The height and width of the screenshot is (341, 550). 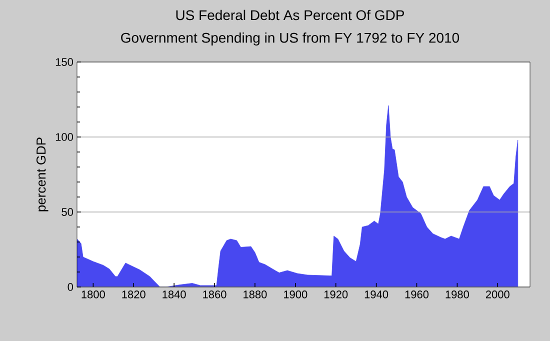 I want to click on chart-title: US Federal Debt As Percent Of GDP, so click(x=290, y=15).